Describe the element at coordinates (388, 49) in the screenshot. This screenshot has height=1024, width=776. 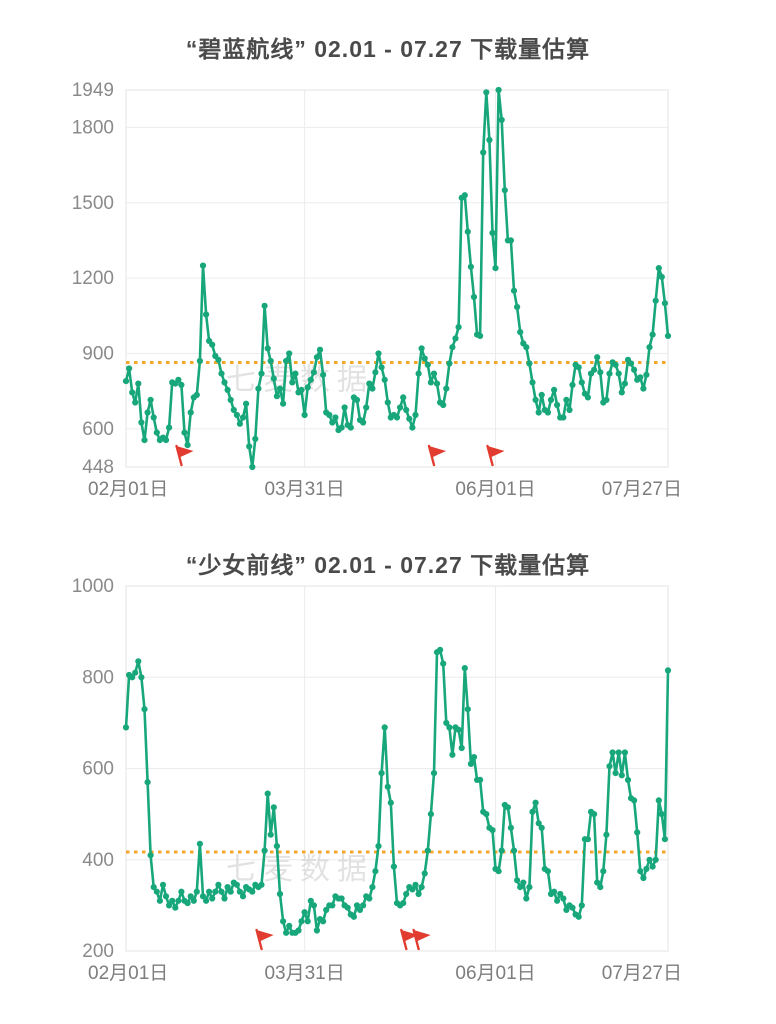
I see `azur-lane-chart-title: “碧蓝航线” 02.01 - 07.27 下载量估算` at that location.